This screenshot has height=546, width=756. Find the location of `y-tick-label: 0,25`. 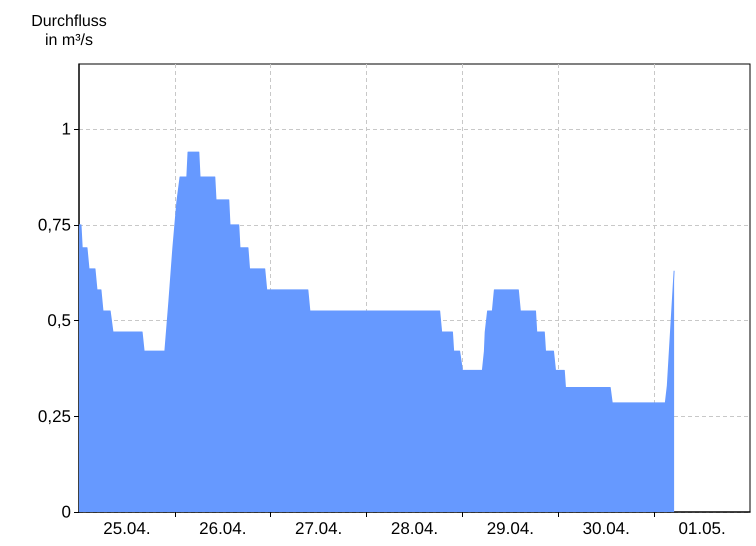

y-tick-label: 0,25 is located at coordinates (54, 416).